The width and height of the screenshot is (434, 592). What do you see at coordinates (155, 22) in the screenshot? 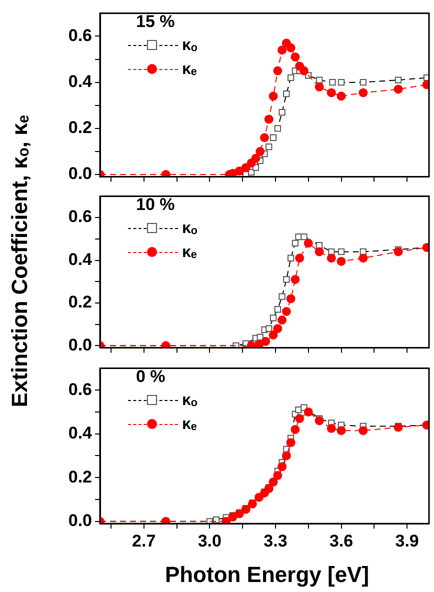
I see `annotation: 15 %` at bounding box center [155, 22].